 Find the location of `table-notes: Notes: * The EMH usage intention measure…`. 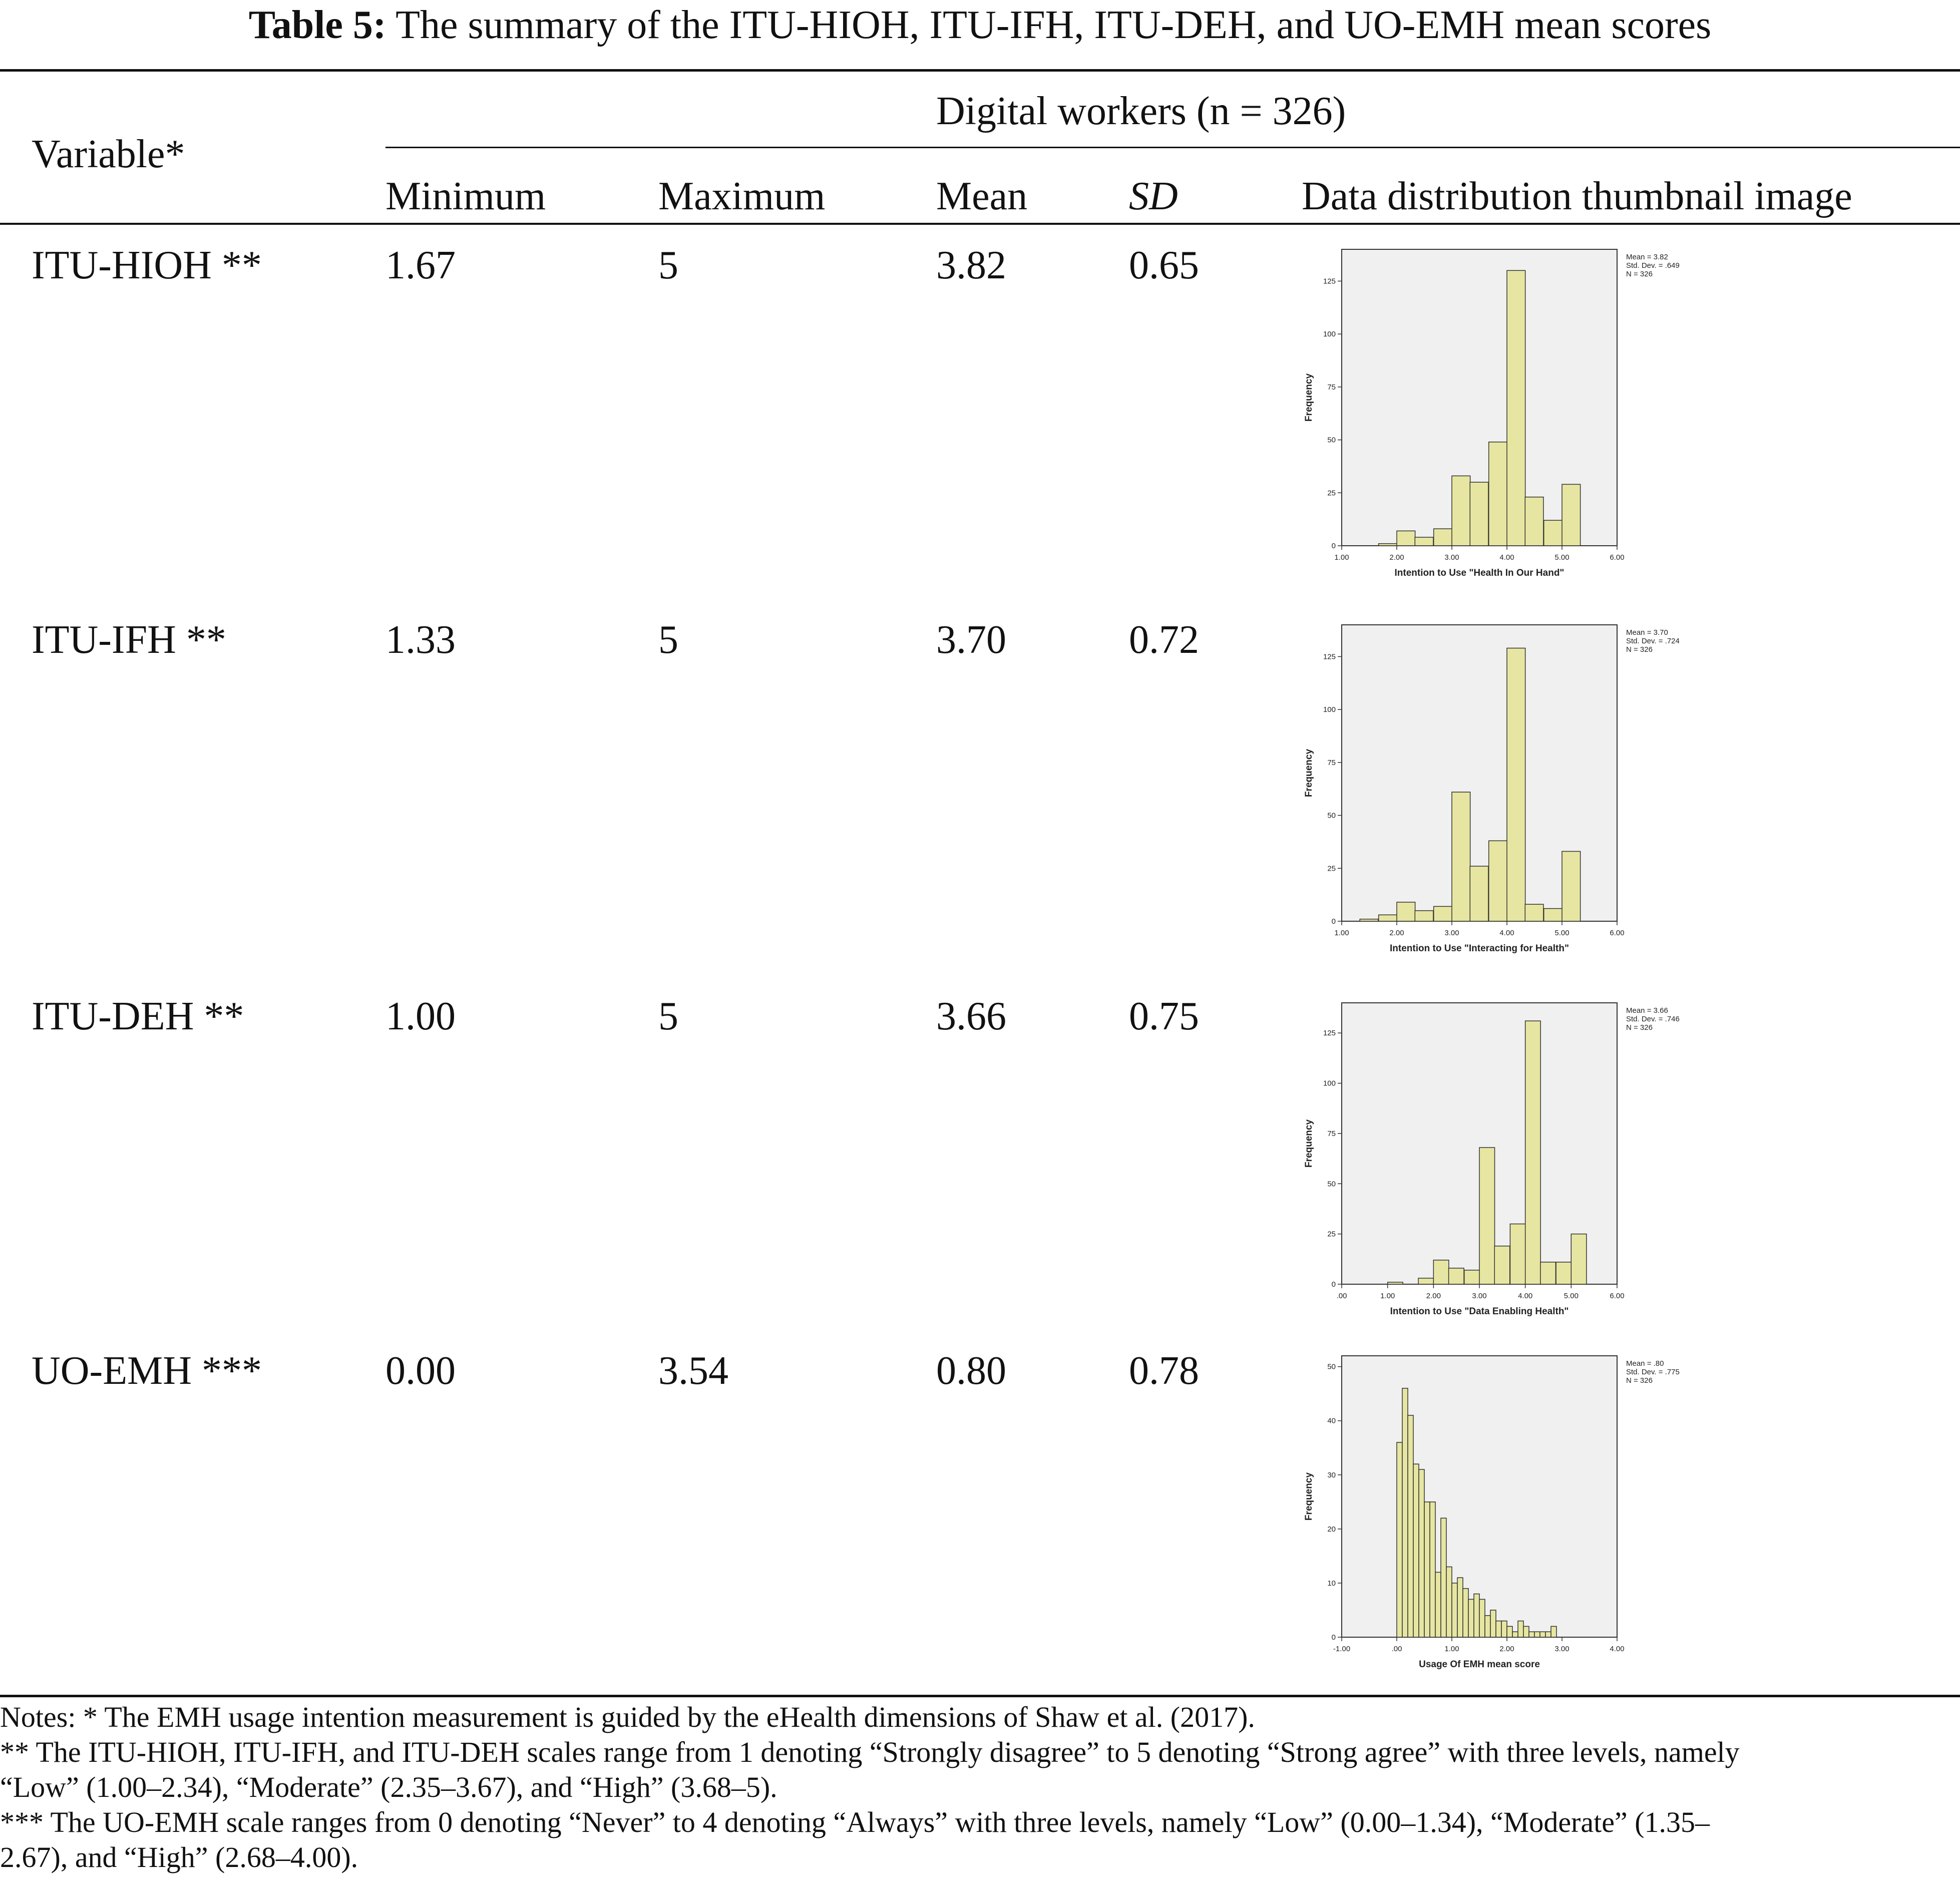

table-notes: Notes: * The EMH usage intention measure… is located at coordinates (980, 1787).